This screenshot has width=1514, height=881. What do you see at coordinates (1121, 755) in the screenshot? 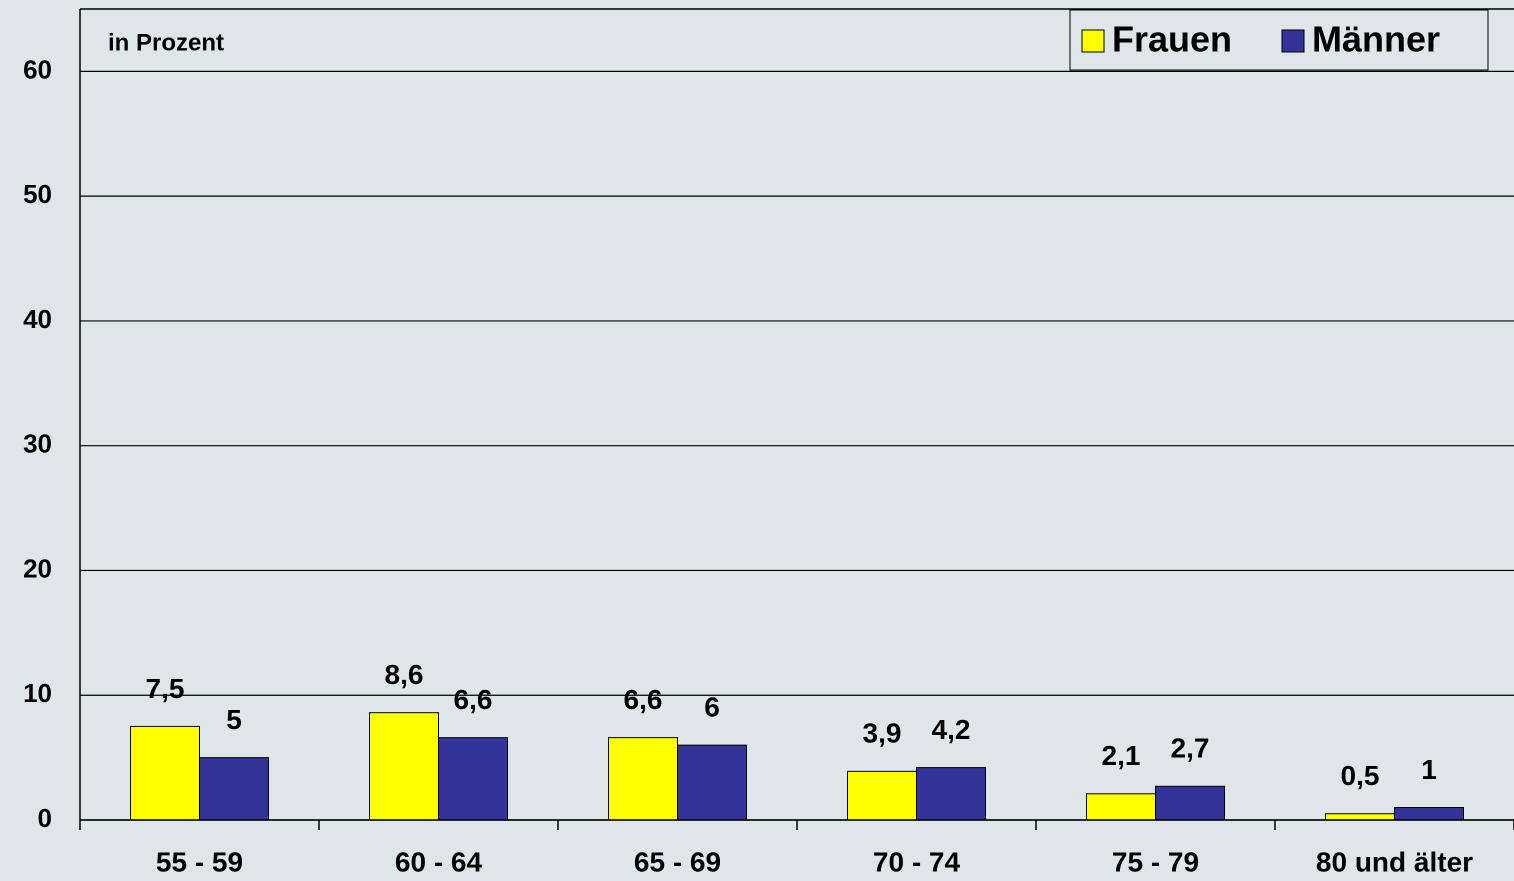
I see `value-label: 2,1` at bounding box center [1121, 755].